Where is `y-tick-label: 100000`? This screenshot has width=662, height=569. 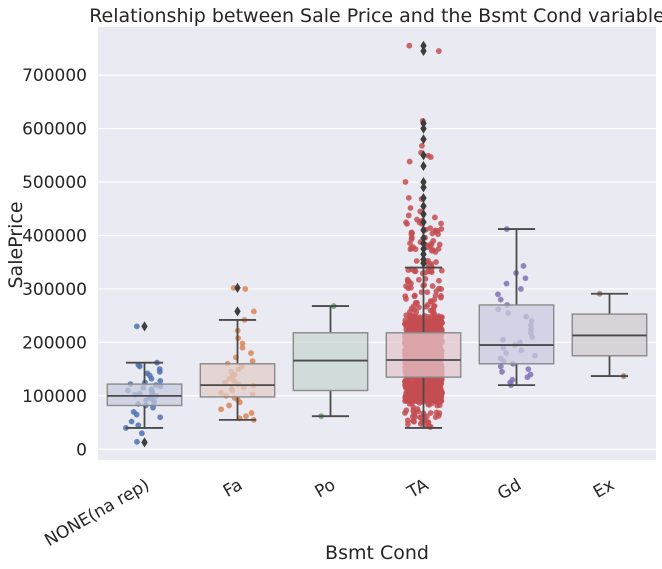 y-tick-label: 100000 is located at coordinates (54, 397).